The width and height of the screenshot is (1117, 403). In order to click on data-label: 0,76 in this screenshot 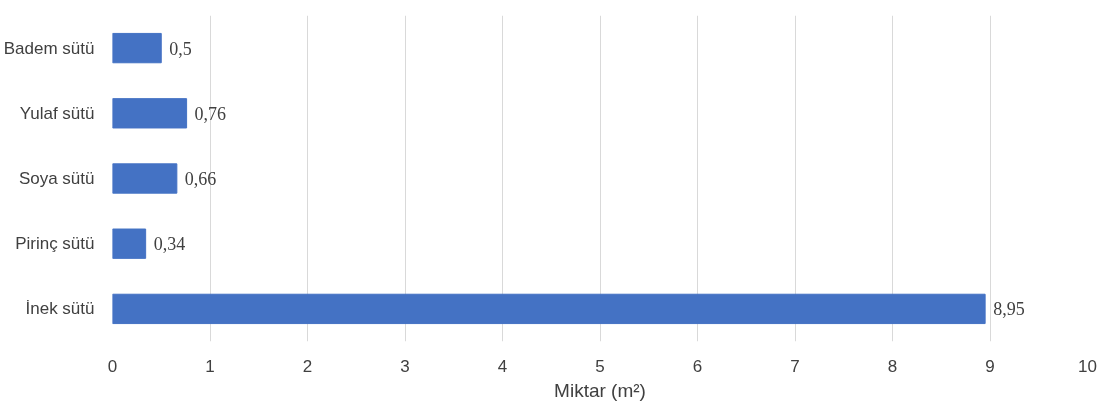, I will do `click(210, 113)`.